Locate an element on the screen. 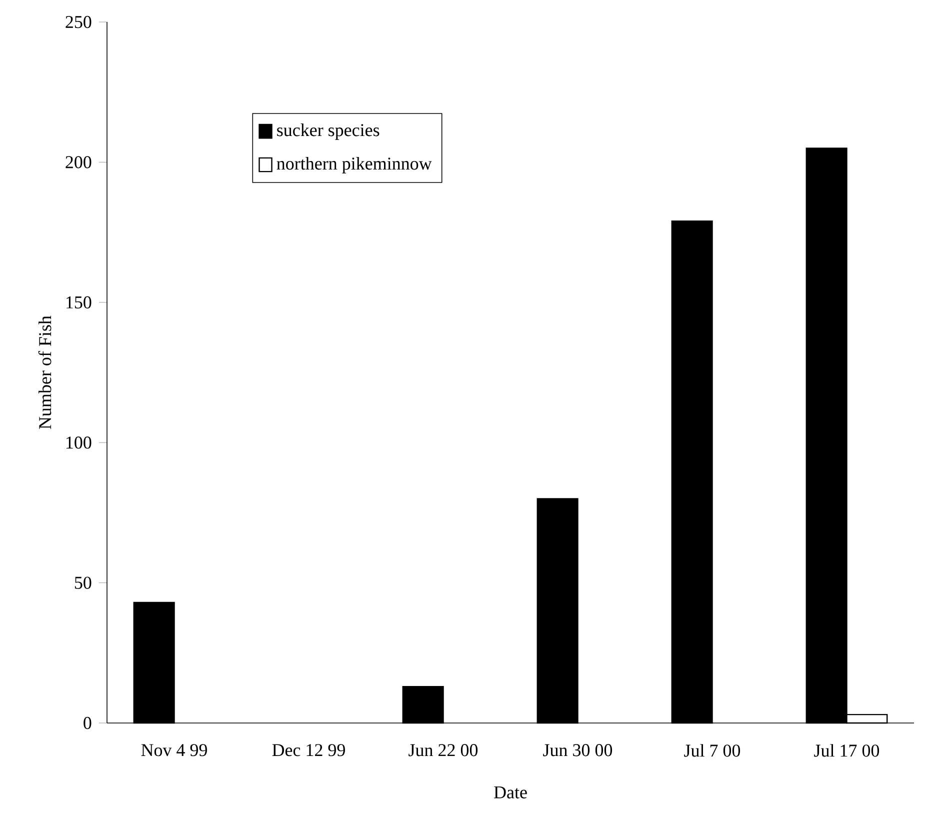 Image resolution: width=925 pixels, height=824 pixels. y-tick-label: 0 is located at coordinates (88, 723).